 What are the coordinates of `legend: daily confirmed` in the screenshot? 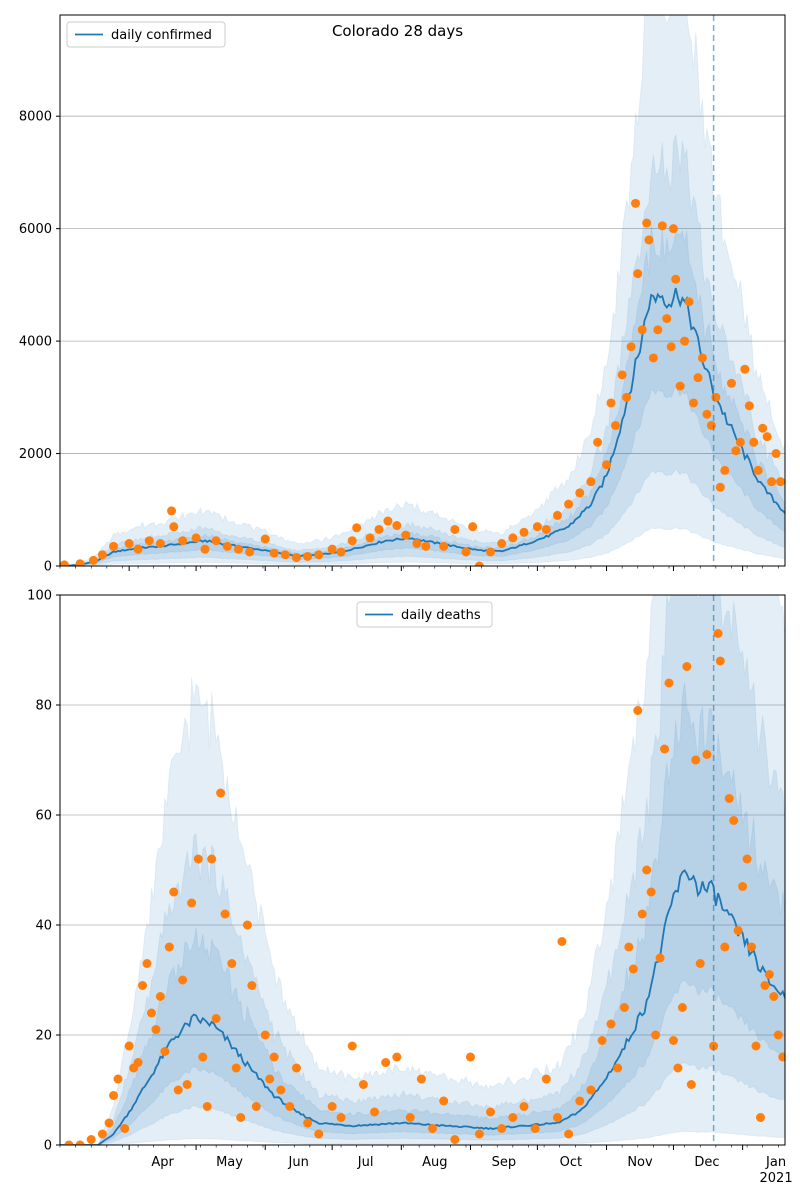 It's located at (146, 34).